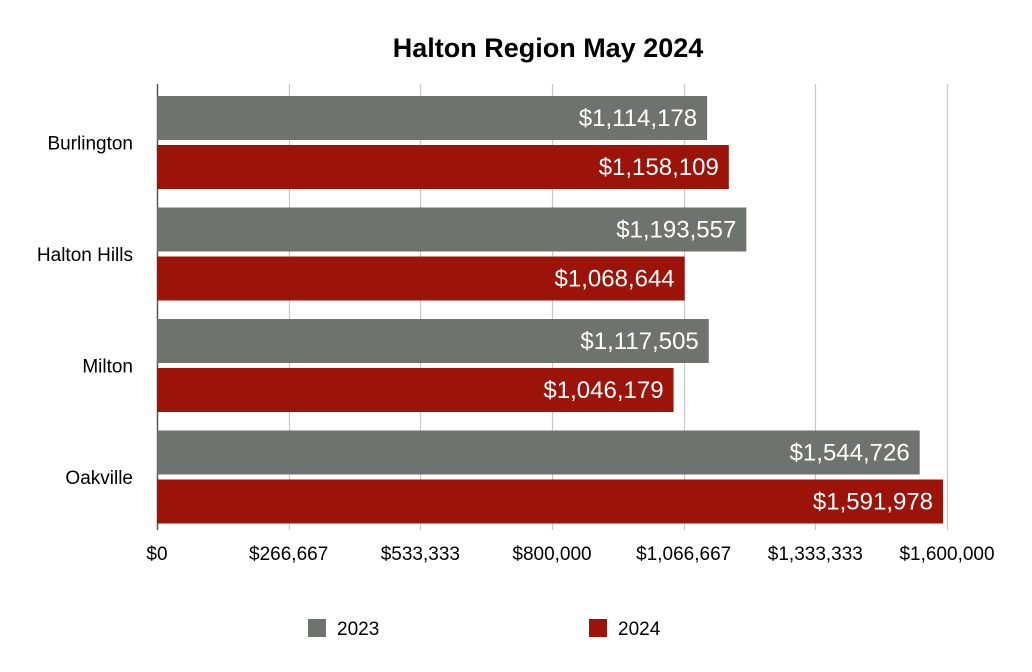  I want to click on legend-label: 2023, so click(358, 629).